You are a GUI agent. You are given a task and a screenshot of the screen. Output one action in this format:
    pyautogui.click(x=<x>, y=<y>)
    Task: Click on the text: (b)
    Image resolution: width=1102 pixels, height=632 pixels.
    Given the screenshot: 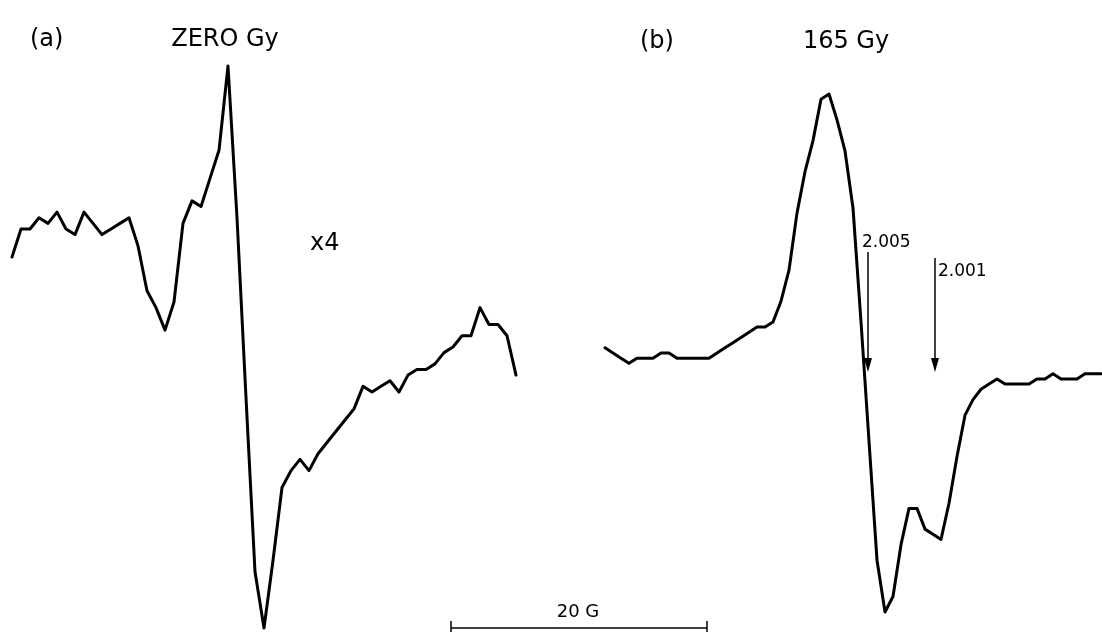 What is the action you would take?
    pyautogui.click(x=657, y=40)
    